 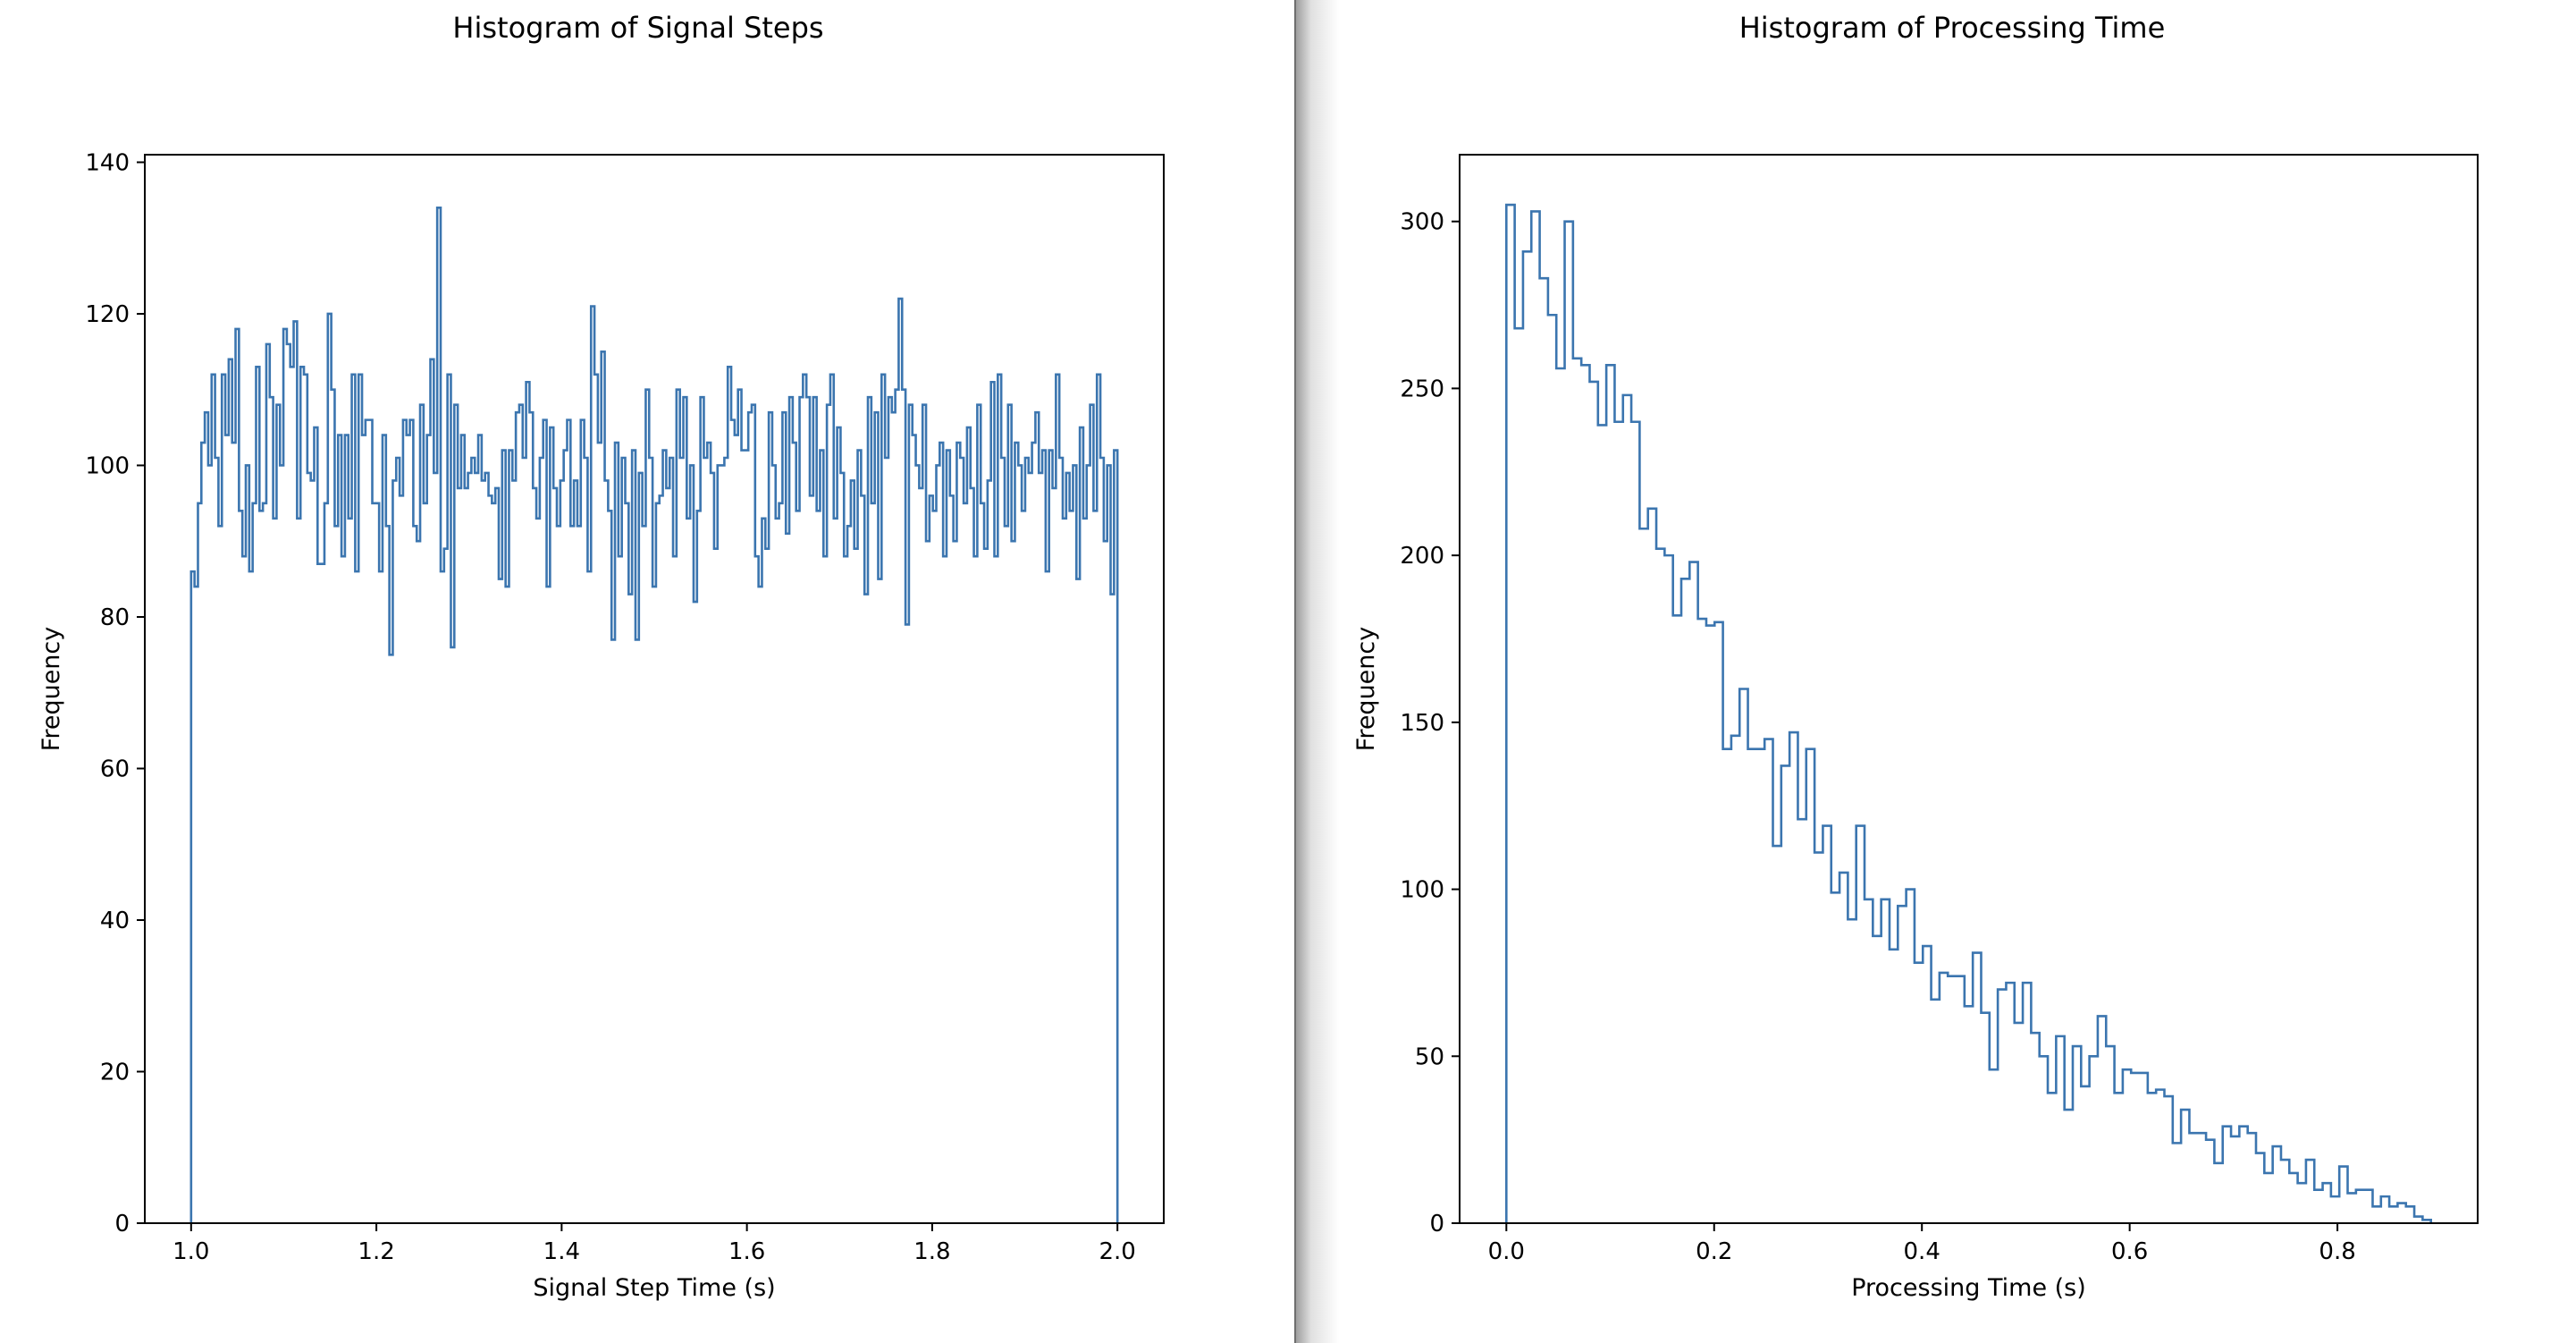 I want to click on chart-title: Histogram of Processing Time, so click(x=1953, y=28).